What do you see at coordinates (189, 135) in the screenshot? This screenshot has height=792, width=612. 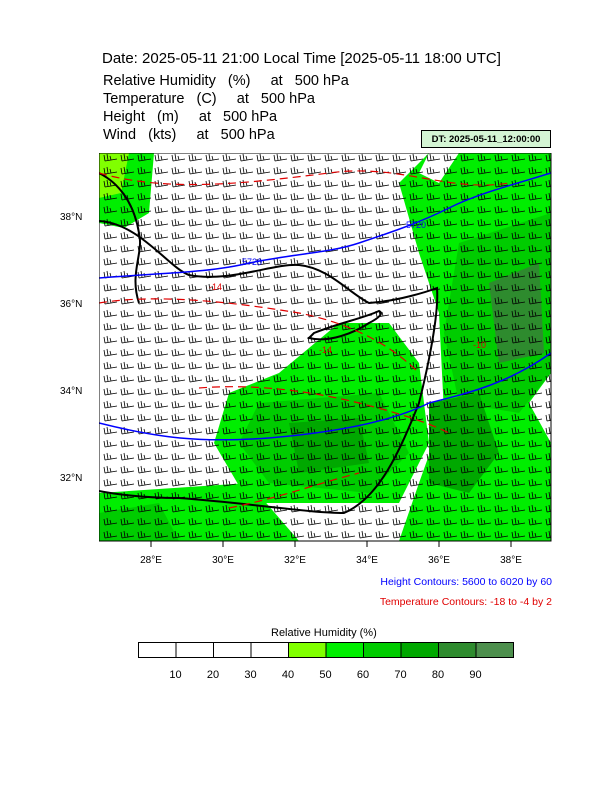 I see `variable-wind: Wind (kts) at 500 hPa` at bounding box center [189, 135].